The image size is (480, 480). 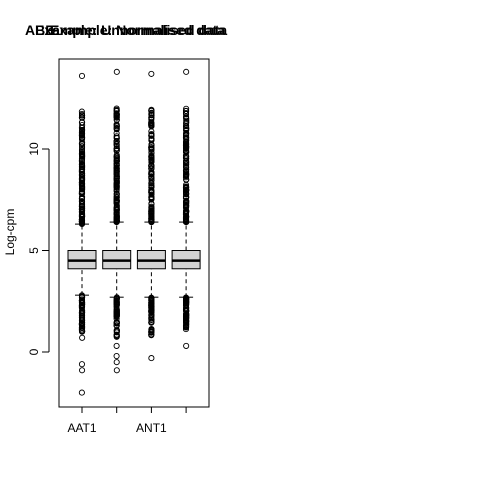 I want to click on y-axis: 0 5 10, so click(x=38, y=248).